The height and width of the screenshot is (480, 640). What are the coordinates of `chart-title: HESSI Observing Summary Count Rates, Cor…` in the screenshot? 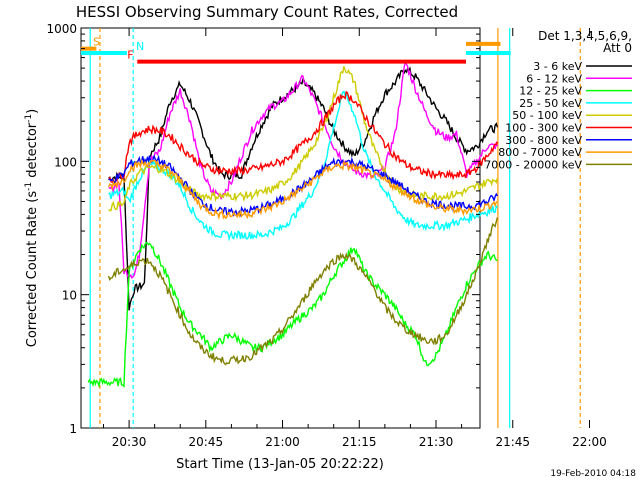 It's located at (267, 12).